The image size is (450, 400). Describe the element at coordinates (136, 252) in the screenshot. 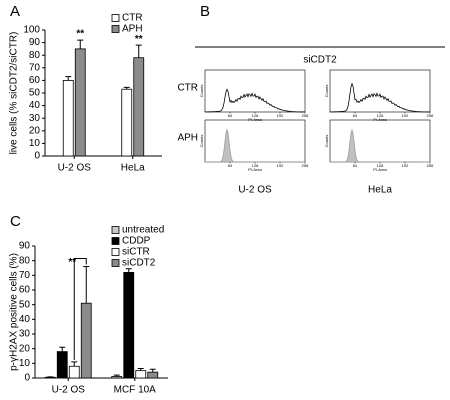

I see `legend-label: siCTR` at that location.